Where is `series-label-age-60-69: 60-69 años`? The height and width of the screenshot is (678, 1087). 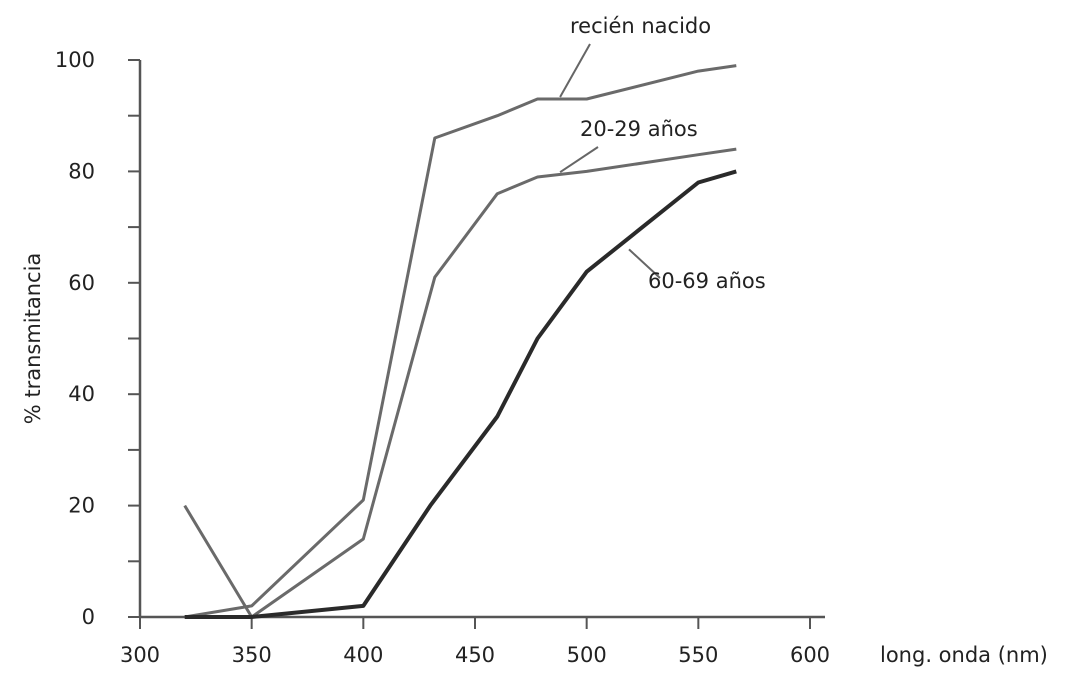 series-label-age-60-69: 60-69 años is located at coordinates (707, 281).